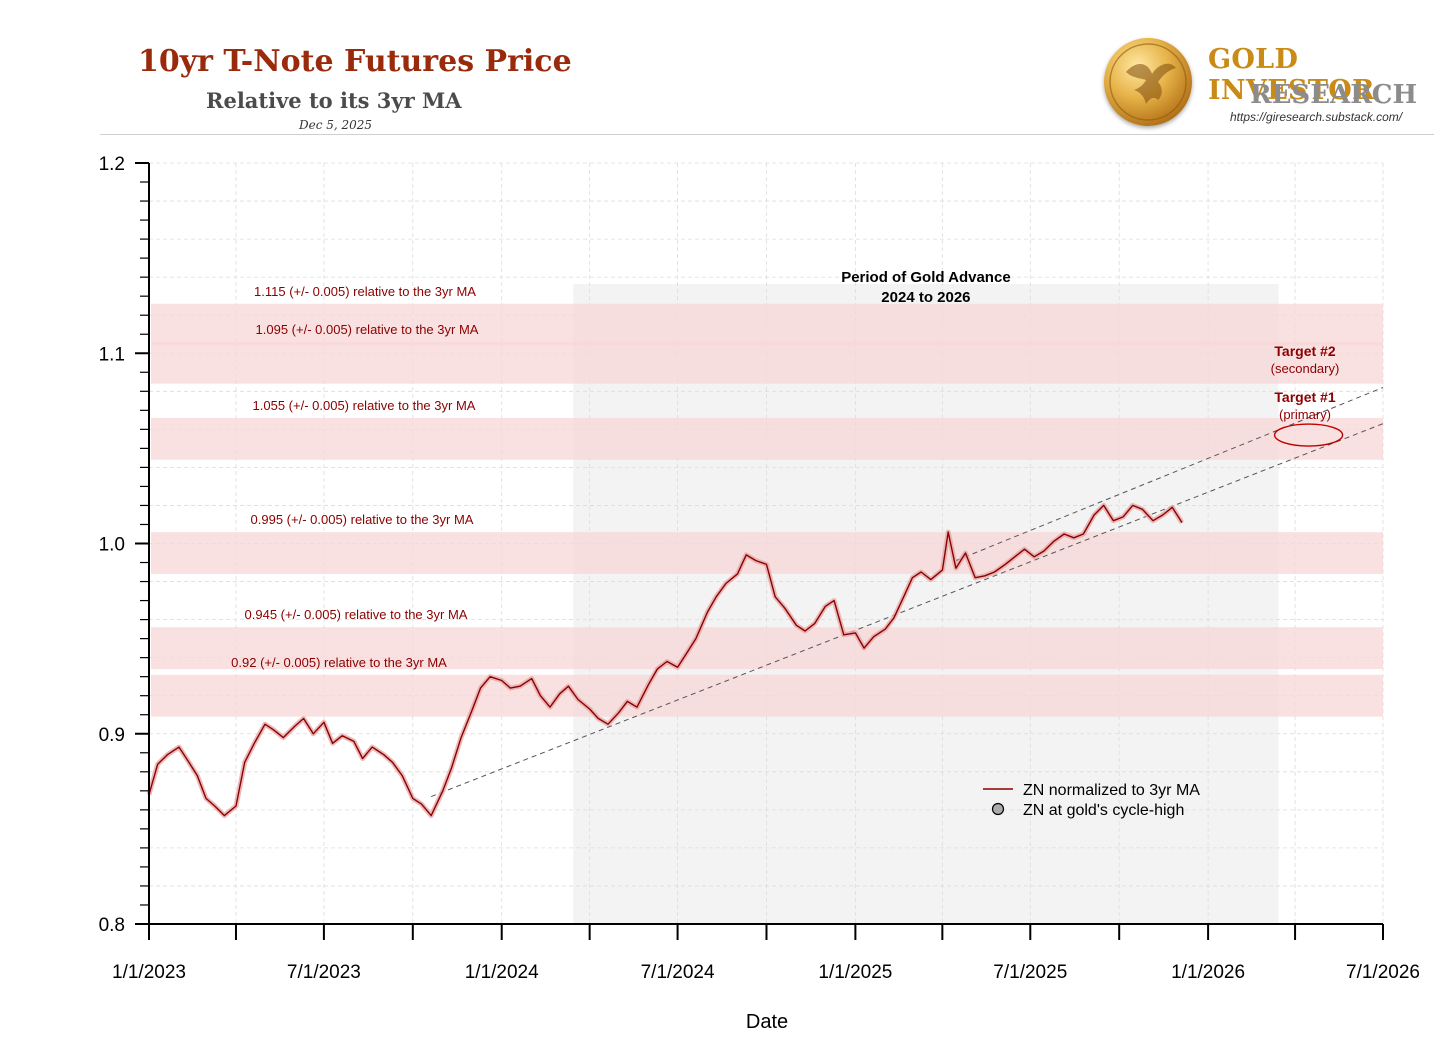 The width and height of the screenshot is (1456, 1044). Describe the element at coordinates (1111, 790) in the screenshot. I see `legend-line-label: ZN normalized to 3yr MA` at that location.